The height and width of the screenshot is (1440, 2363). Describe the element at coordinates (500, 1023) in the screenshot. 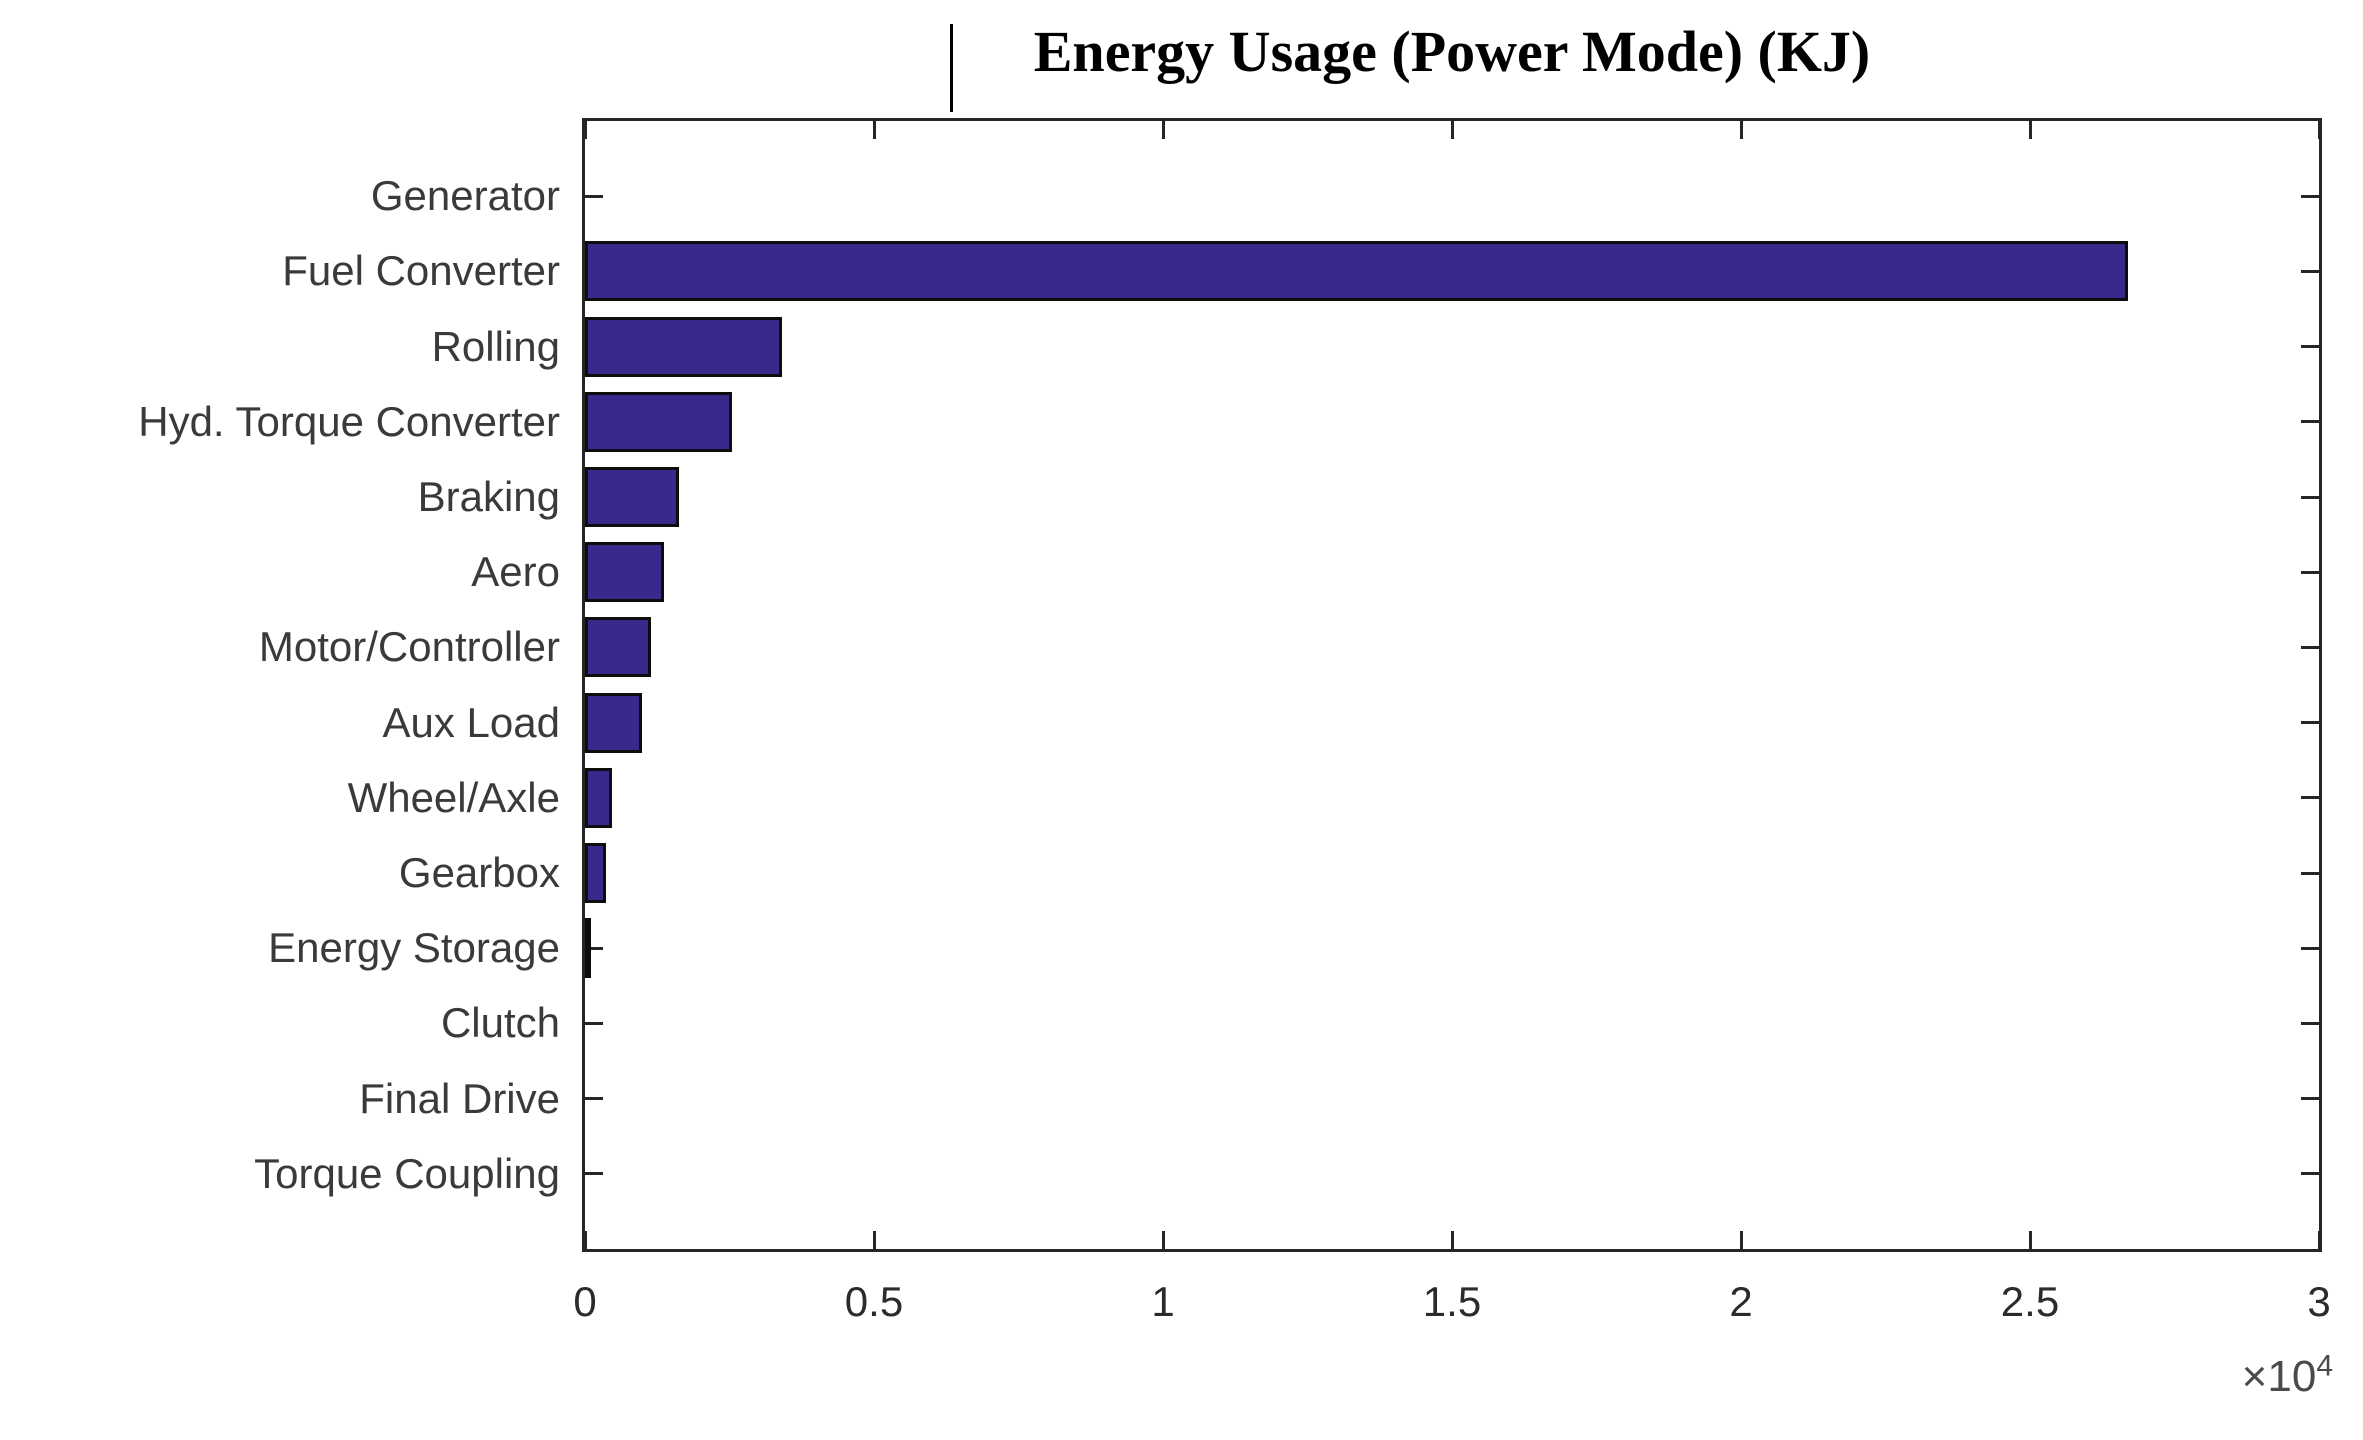

I see `y-tick-label-clutch: Clutch` at that location.